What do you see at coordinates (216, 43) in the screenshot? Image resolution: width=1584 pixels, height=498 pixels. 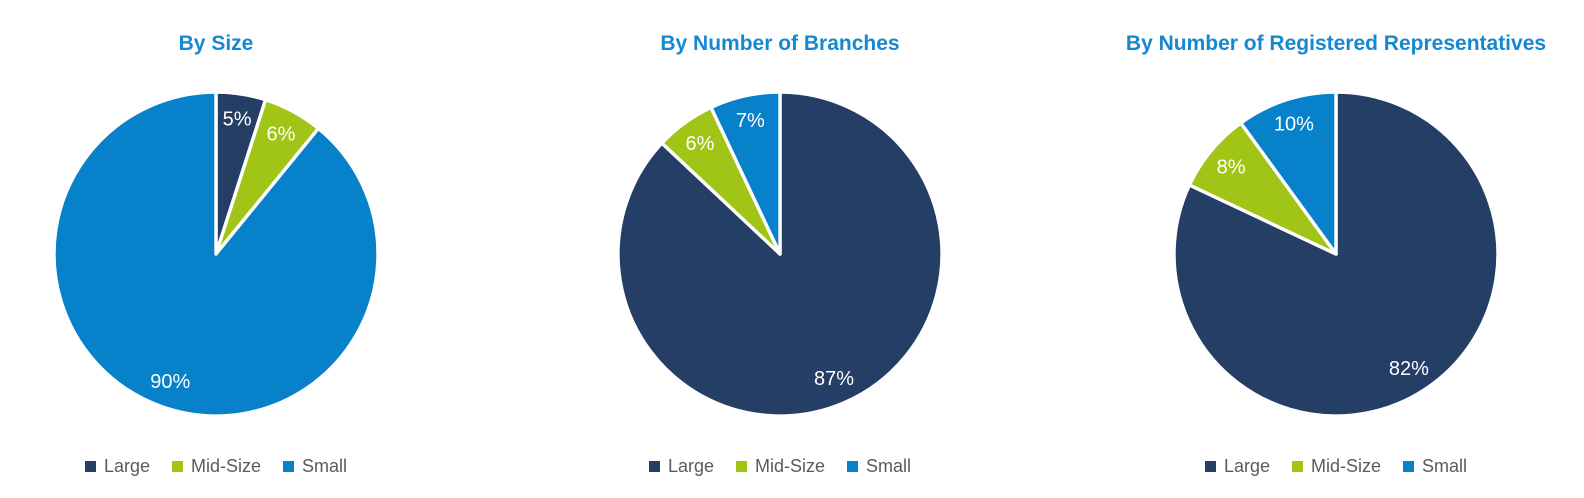 I see `chart-title: By Size` at bounding box center [216, 43].